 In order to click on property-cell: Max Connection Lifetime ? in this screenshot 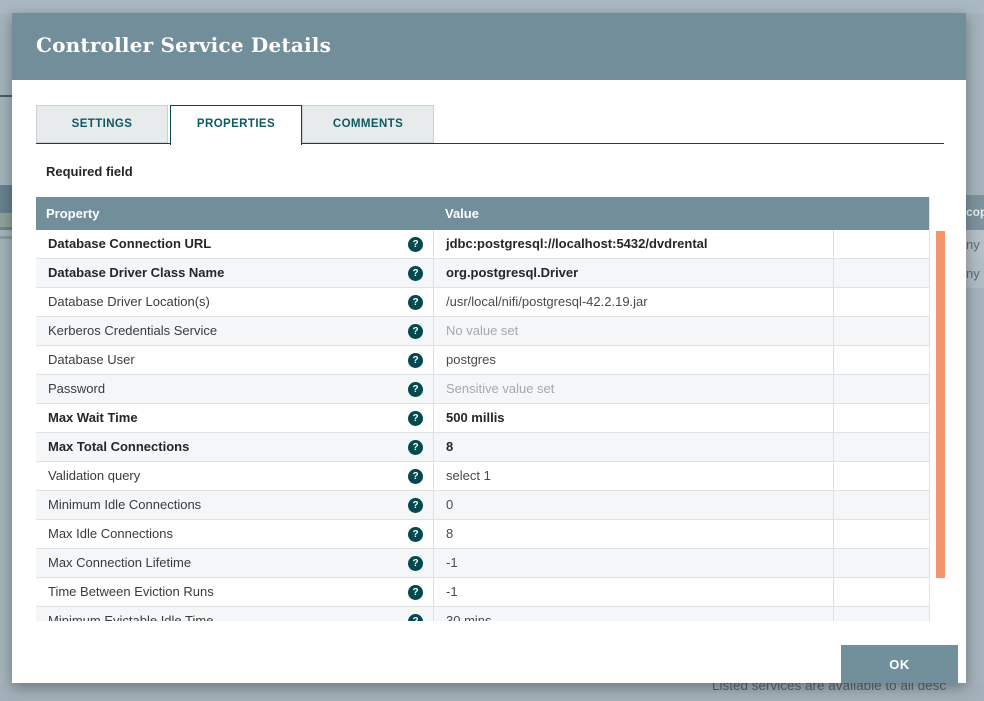, I will do `click(234, 563)`.